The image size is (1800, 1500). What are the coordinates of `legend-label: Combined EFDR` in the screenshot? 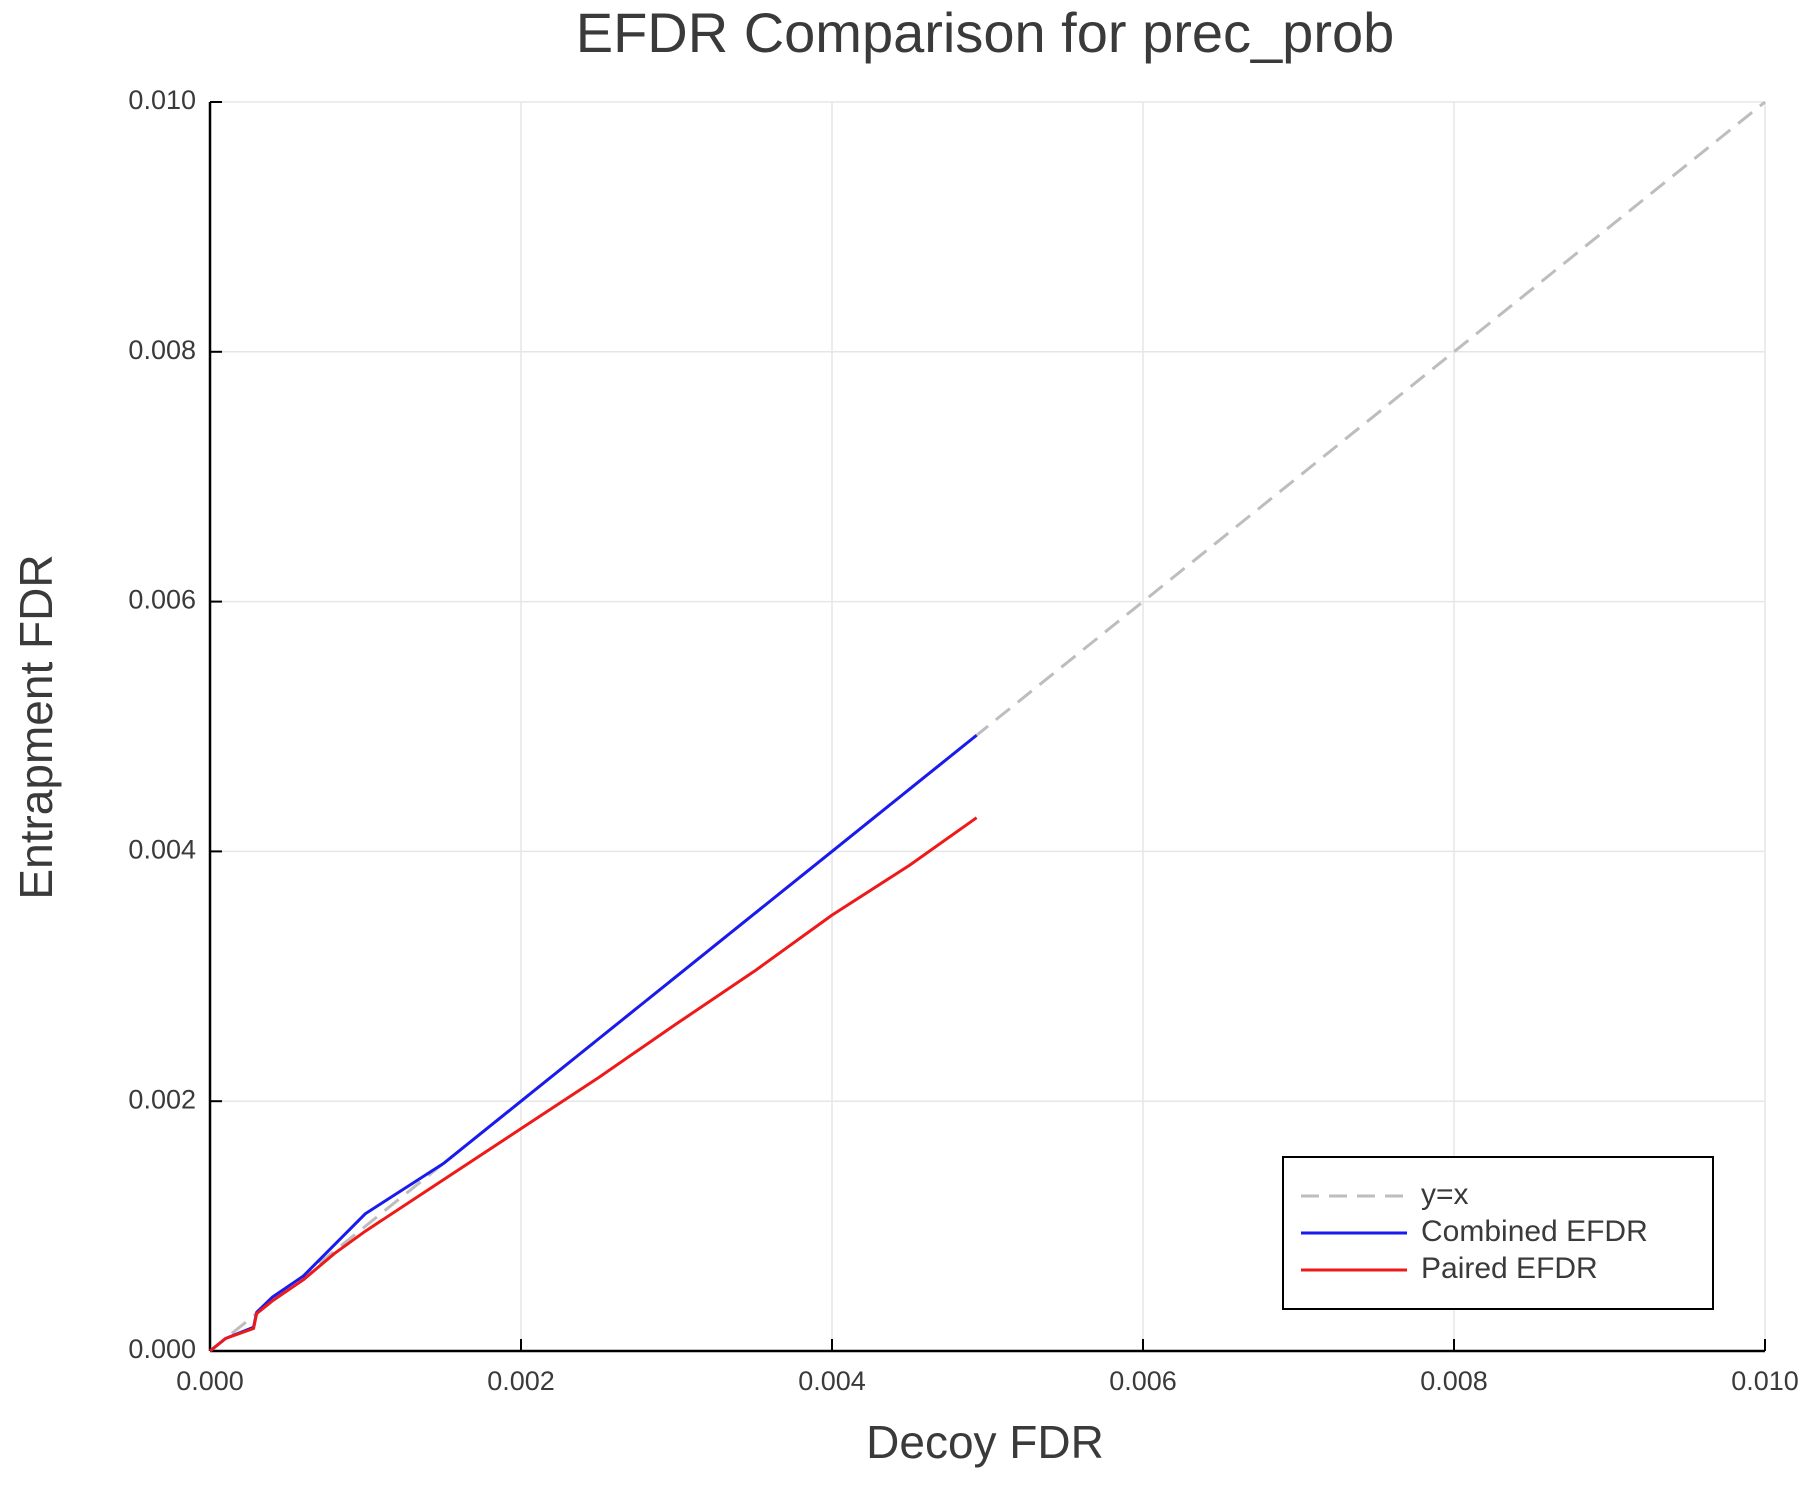 It's located at (1534, 1231).